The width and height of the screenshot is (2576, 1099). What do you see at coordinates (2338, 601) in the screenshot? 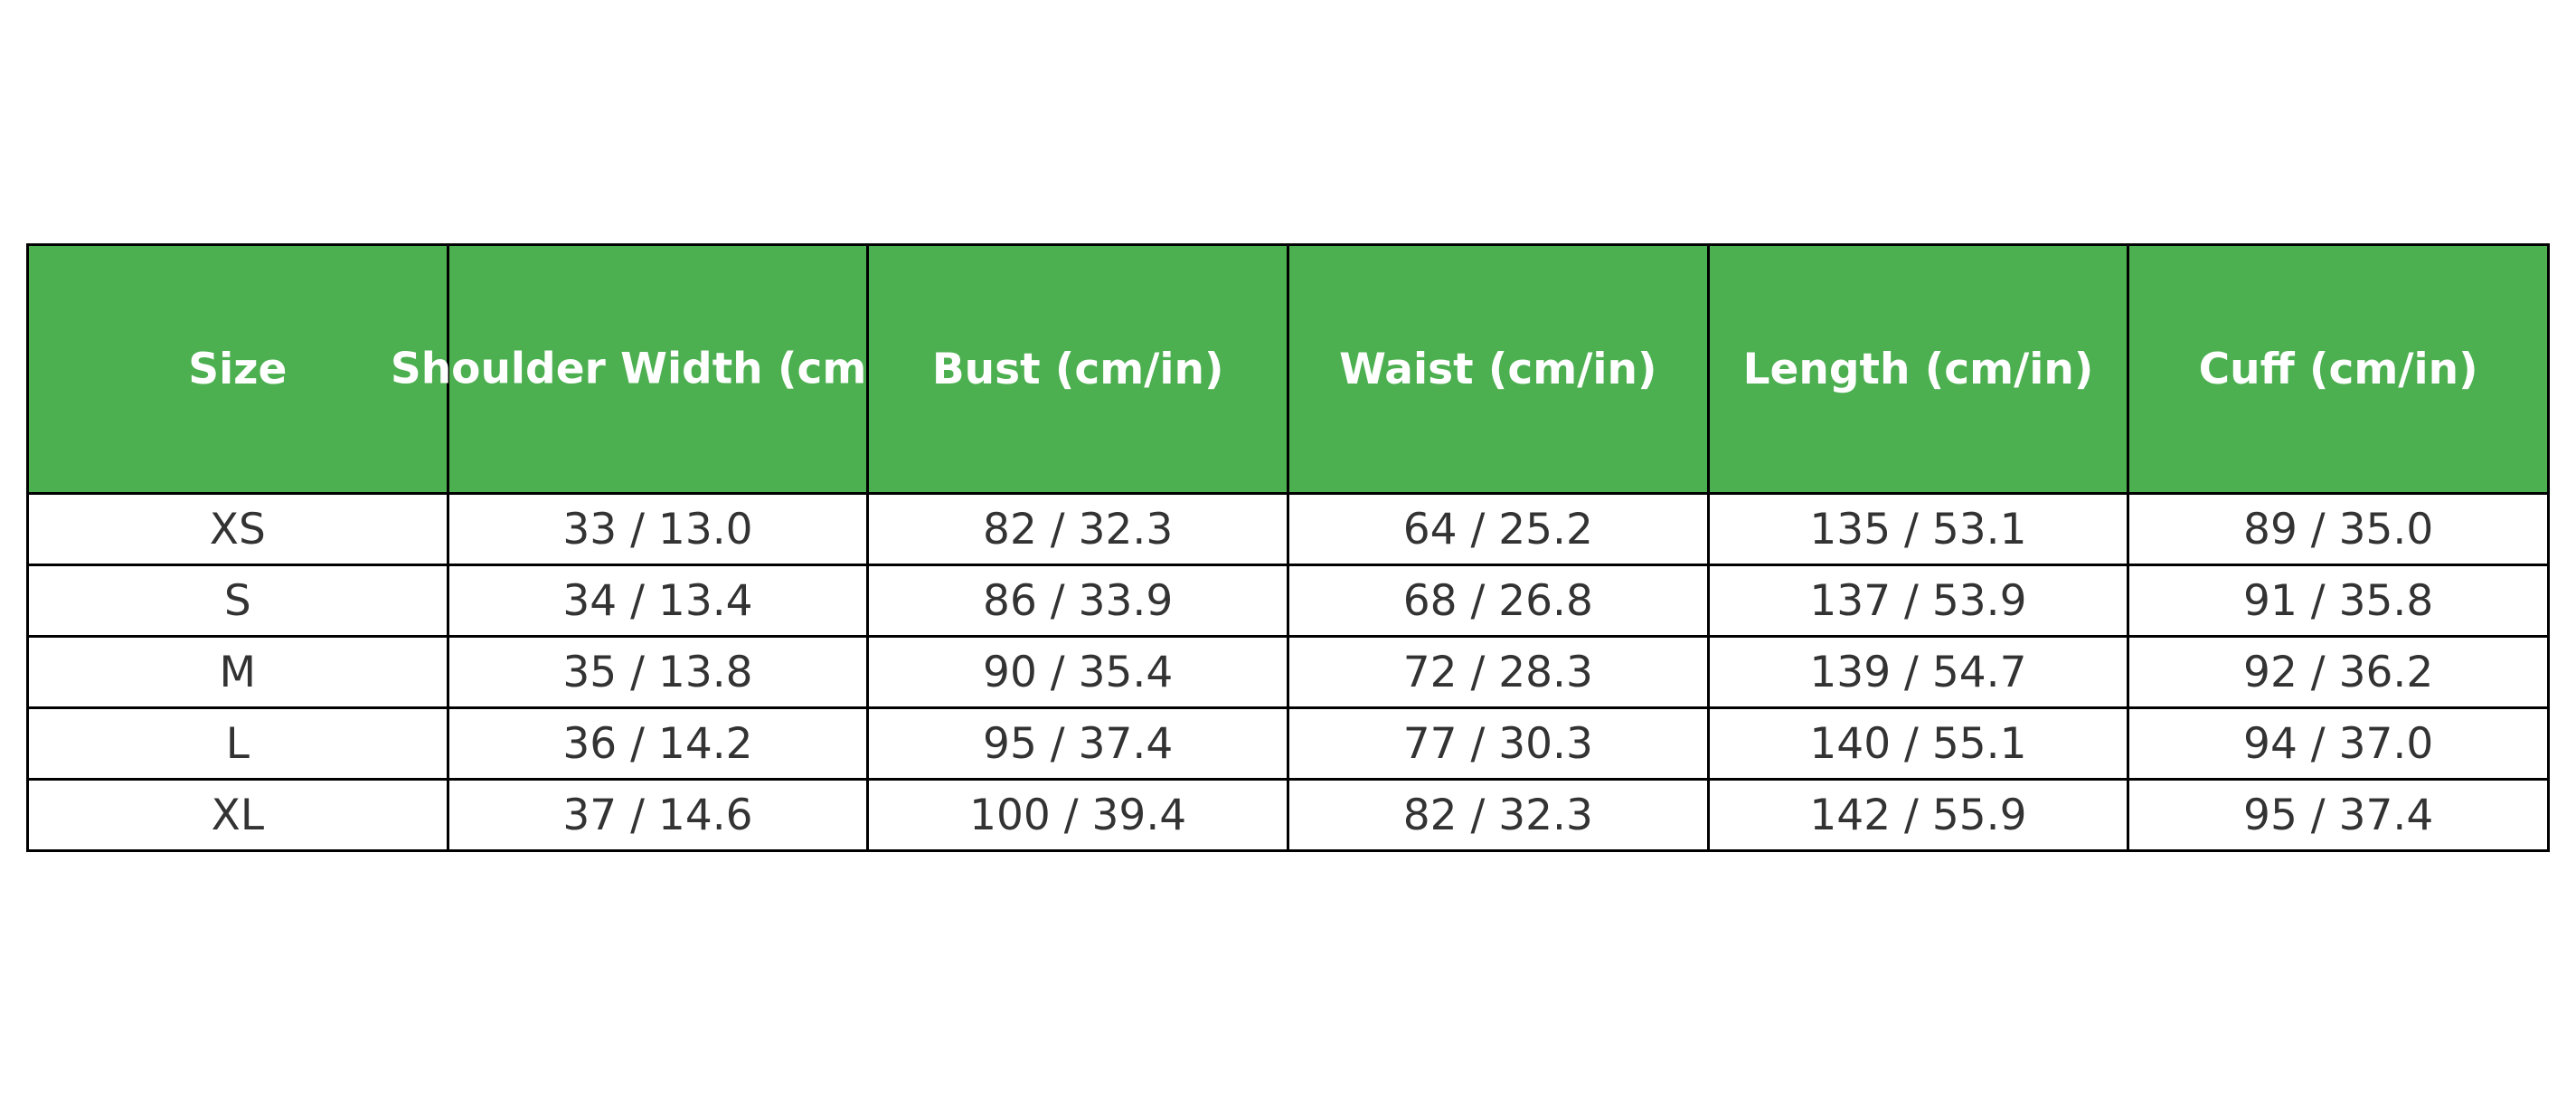
I see `cell-cuff: 91 / 35.8` at bounding box center [2338, 601].